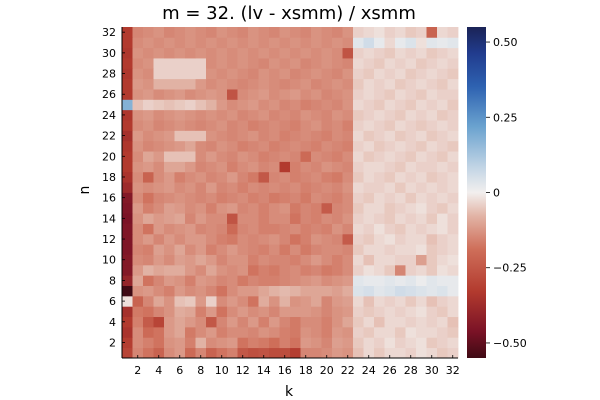  I want to click on y-tick-label: 4, so click(112, 322).